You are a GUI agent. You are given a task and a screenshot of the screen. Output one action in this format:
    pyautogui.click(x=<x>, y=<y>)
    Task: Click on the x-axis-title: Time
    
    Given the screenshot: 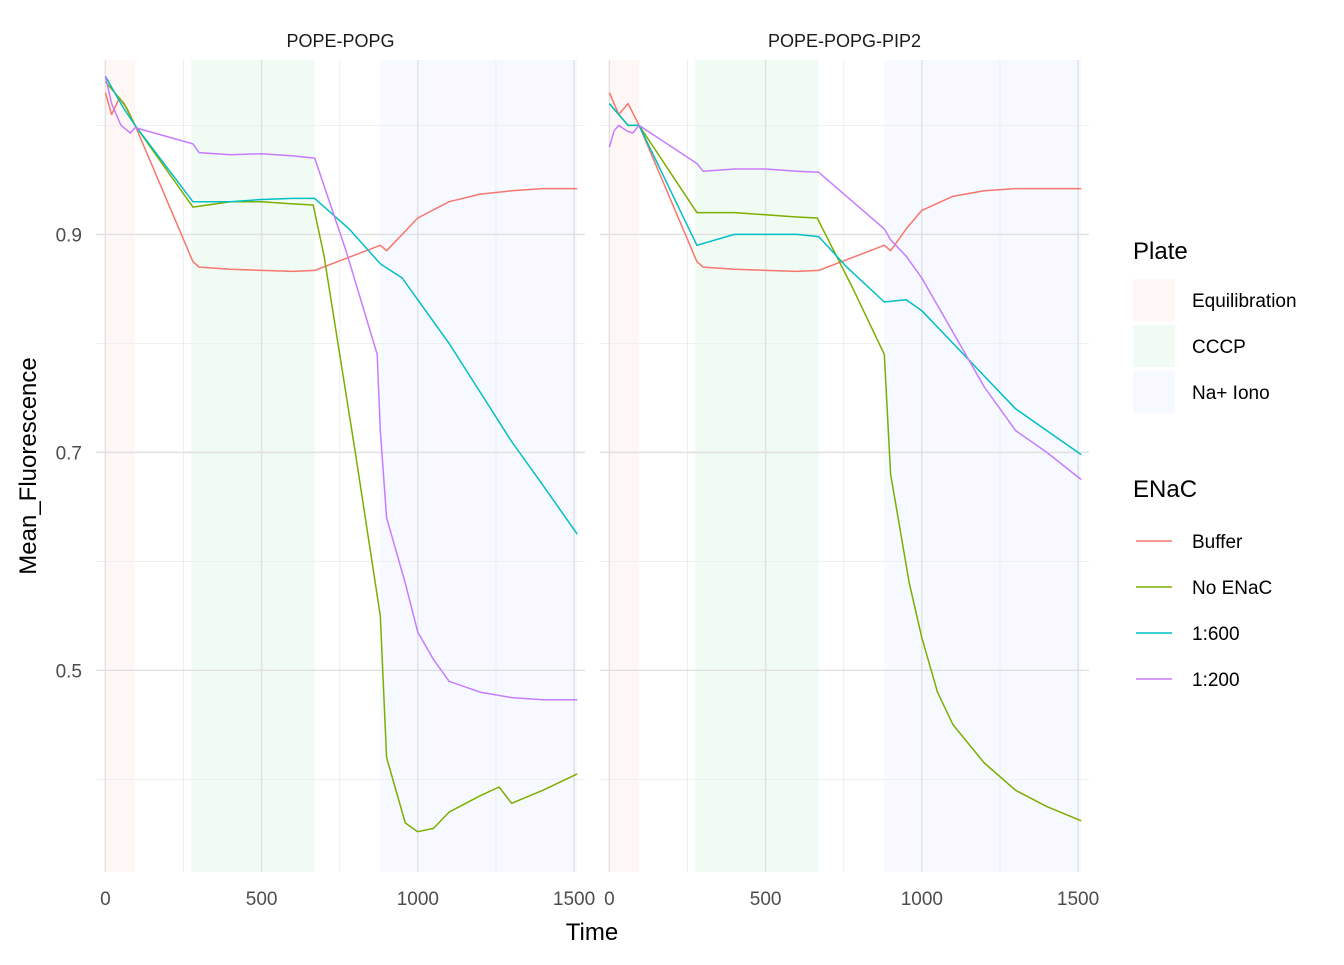 What is the action you would take?
    pyautogui.click(x=592, y=932)
    